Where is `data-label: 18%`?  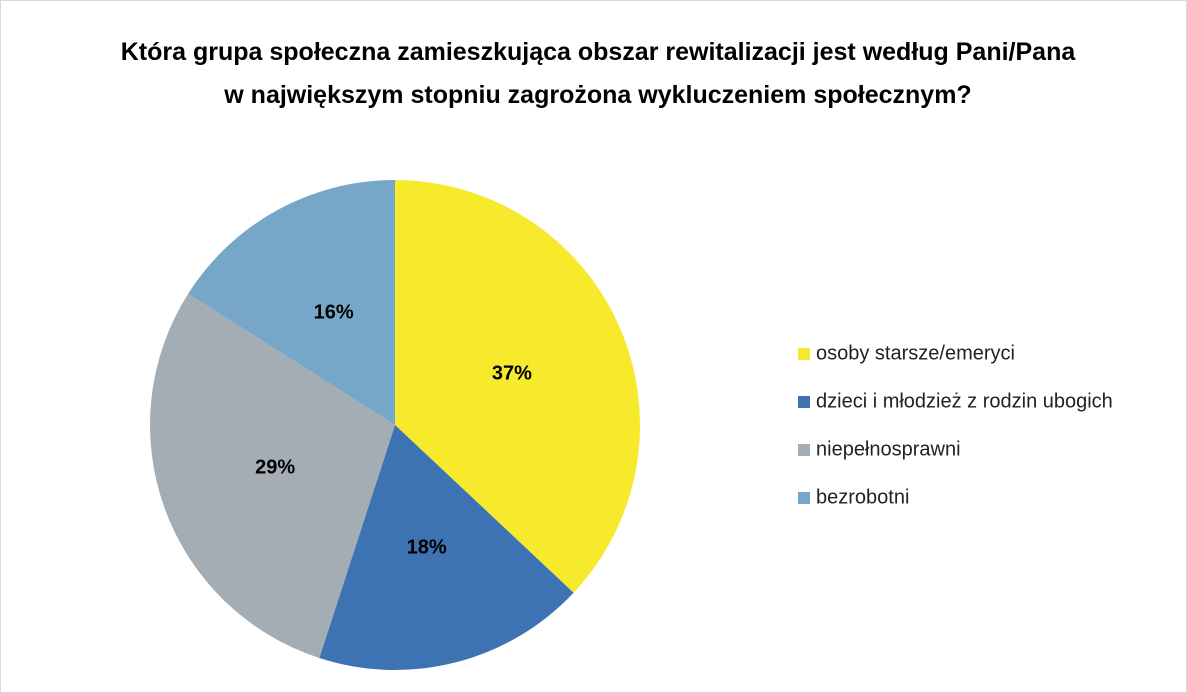 data-label: 18% is located at coordinates (427, 548).